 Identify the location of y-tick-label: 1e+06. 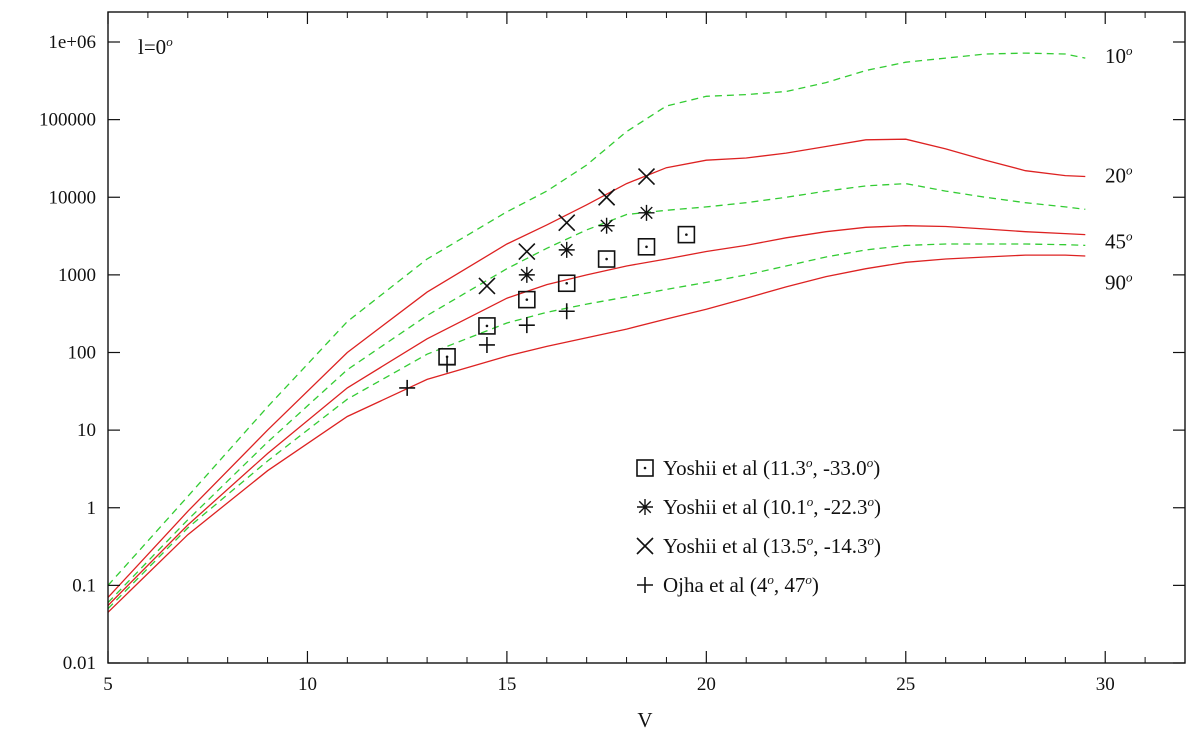
(72, 42).